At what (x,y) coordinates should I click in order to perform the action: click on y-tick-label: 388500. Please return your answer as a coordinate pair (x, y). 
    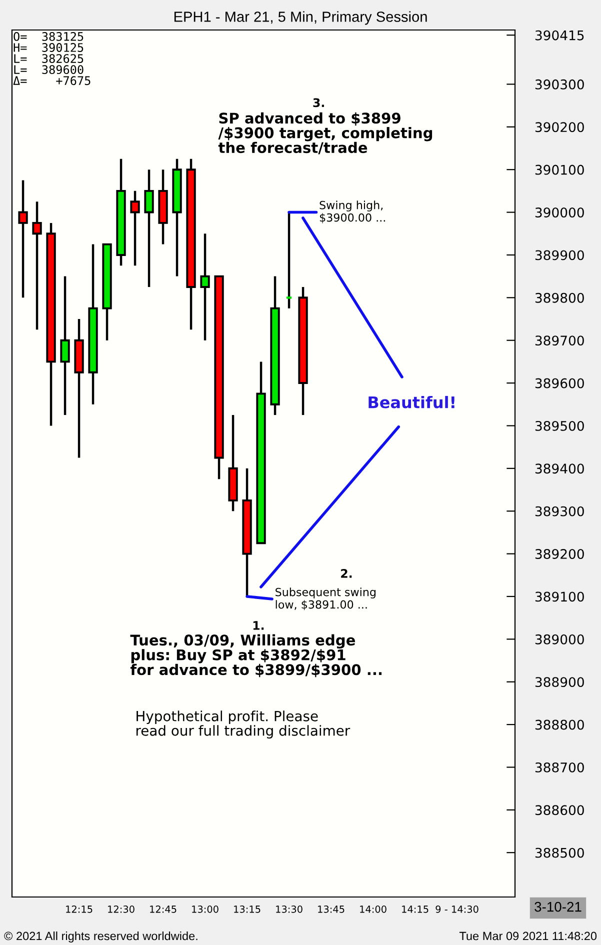
    Looking at the image, I should click on (559, 853).